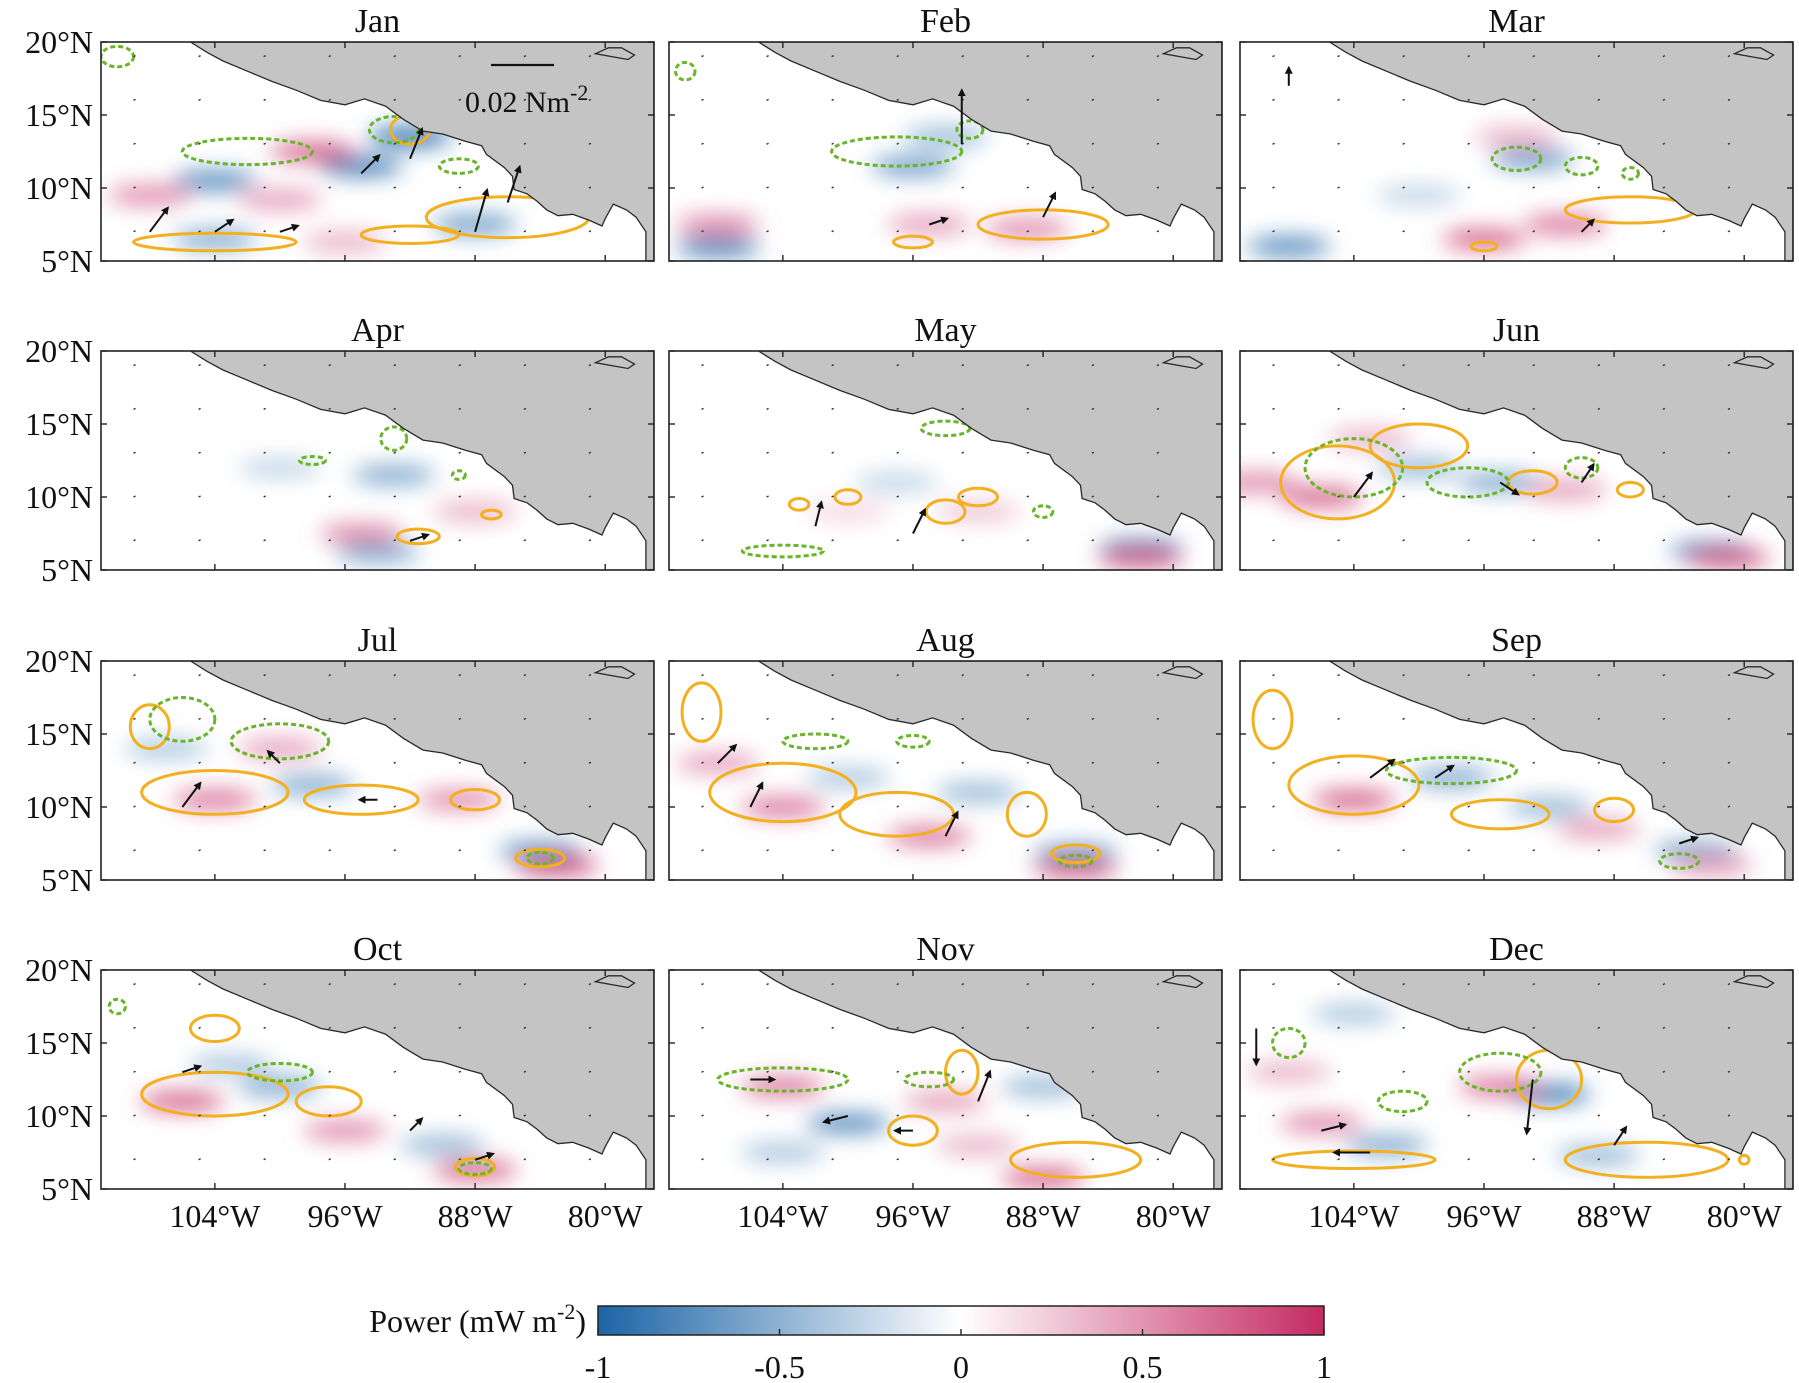 The image size is (1799, 1383). I want to click on lat-tick-label: 10°N, so click(59, 188).